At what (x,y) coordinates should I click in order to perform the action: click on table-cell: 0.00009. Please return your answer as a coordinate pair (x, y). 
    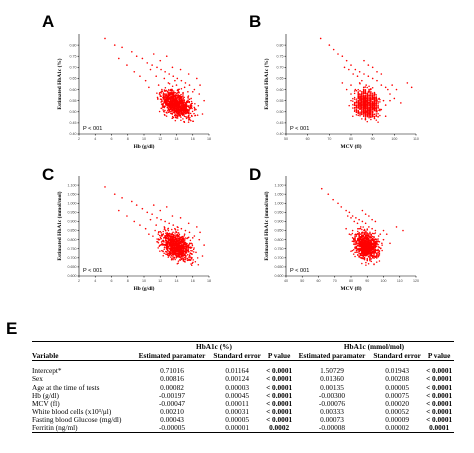
    Looking at the image, I should click on (397, 419).